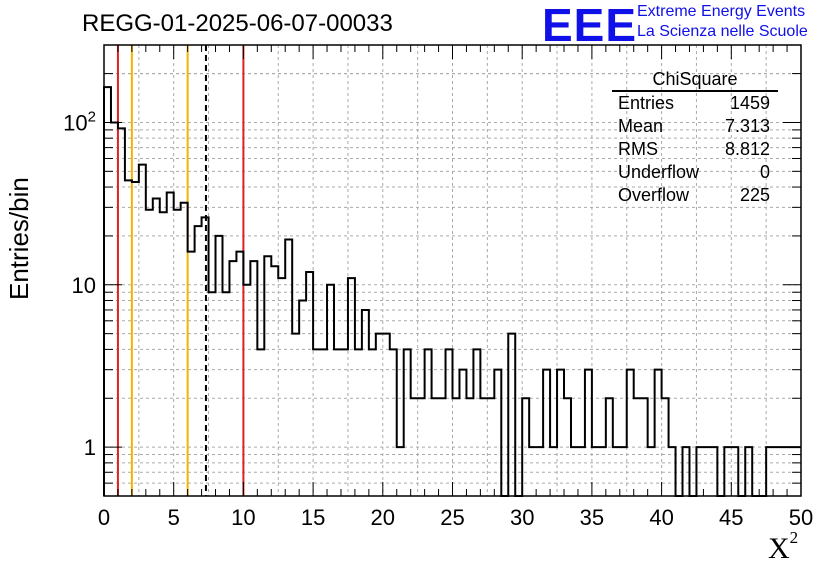 This screenshot has height=572, width=836. I want to click on x-tick-label: 50, so click(801, 517).